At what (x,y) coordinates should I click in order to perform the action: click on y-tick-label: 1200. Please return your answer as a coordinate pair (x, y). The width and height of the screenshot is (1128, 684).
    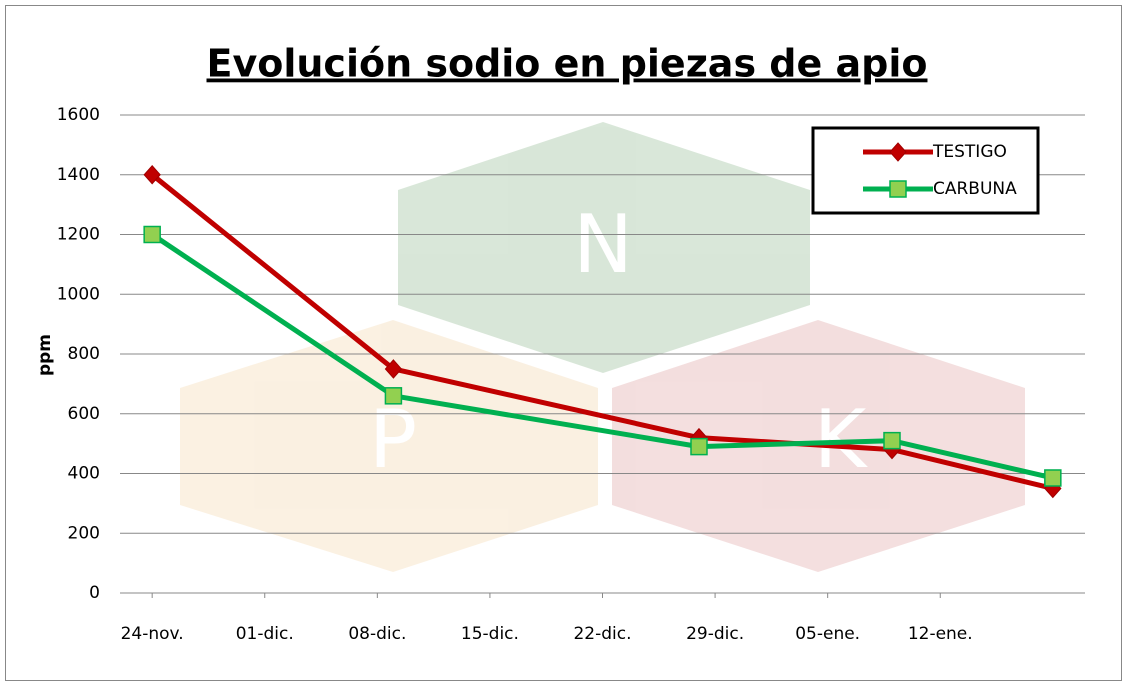
    Looking at the image, I should click on (78, 235).